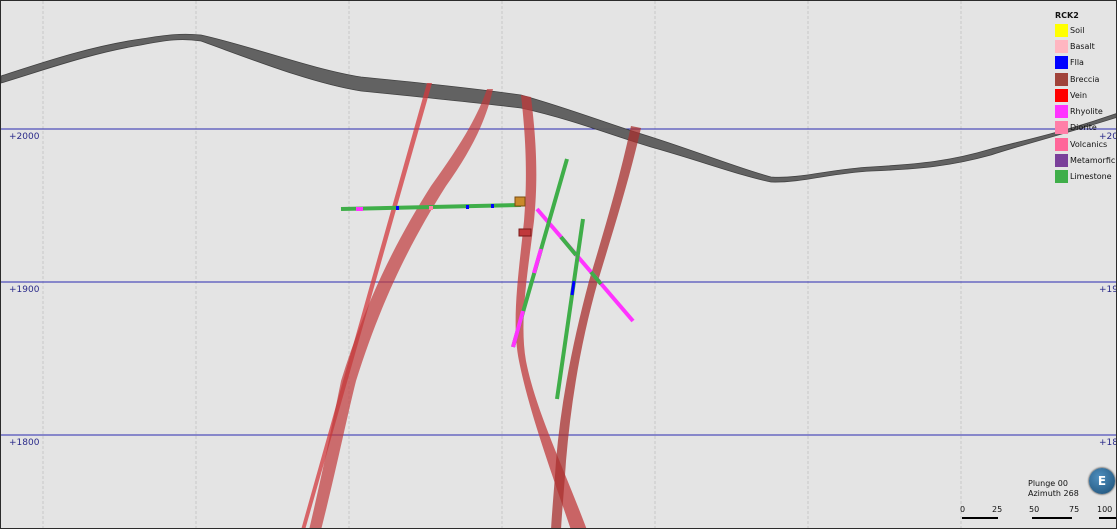 This screenshot has width=1117, height=529. What do you see at coordinates (24, 443) in the screenshot?
I see `elevation-label-1800: +1800` at bounding box center [24, 443].